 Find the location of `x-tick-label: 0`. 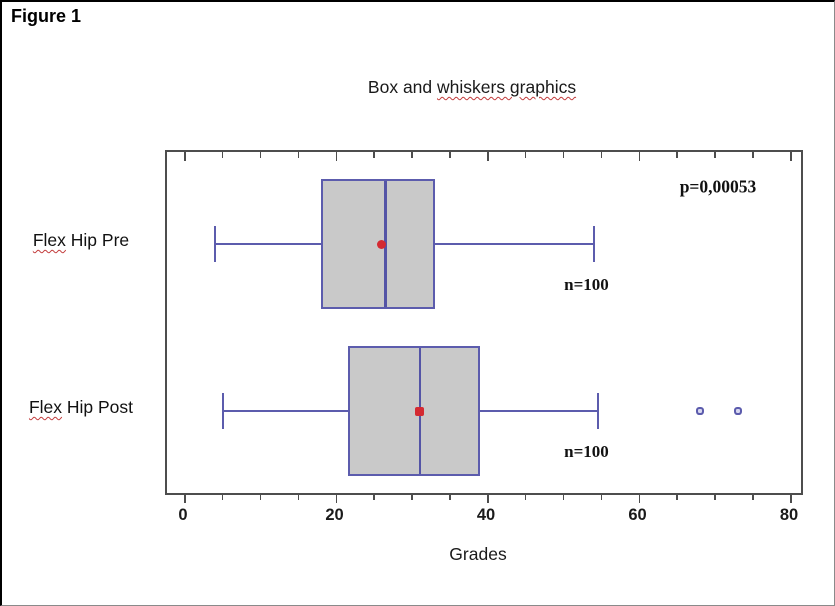

x-tick-label: 0 is located at coordinates (183, 515).